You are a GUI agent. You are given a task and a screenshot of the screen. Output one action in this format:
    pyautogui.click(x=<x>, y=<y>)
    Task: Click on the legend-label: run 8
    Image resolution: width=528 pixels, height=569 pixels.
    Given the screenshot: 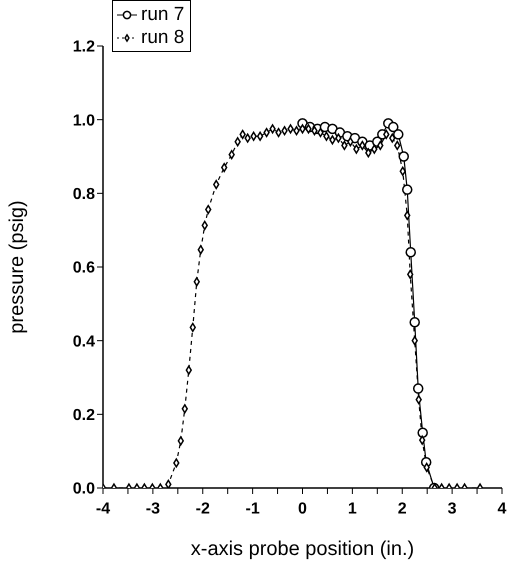 What is the action you would take?
    pyautogui.click(x=162, y=37)
    